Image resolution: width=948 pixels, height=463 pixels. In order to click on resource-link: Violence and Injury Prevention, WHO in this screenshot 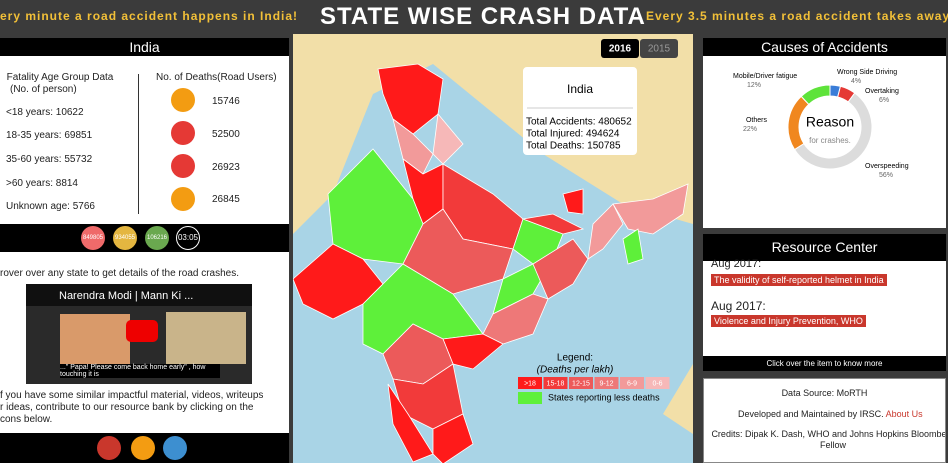, I will do `click(788, 321)`.